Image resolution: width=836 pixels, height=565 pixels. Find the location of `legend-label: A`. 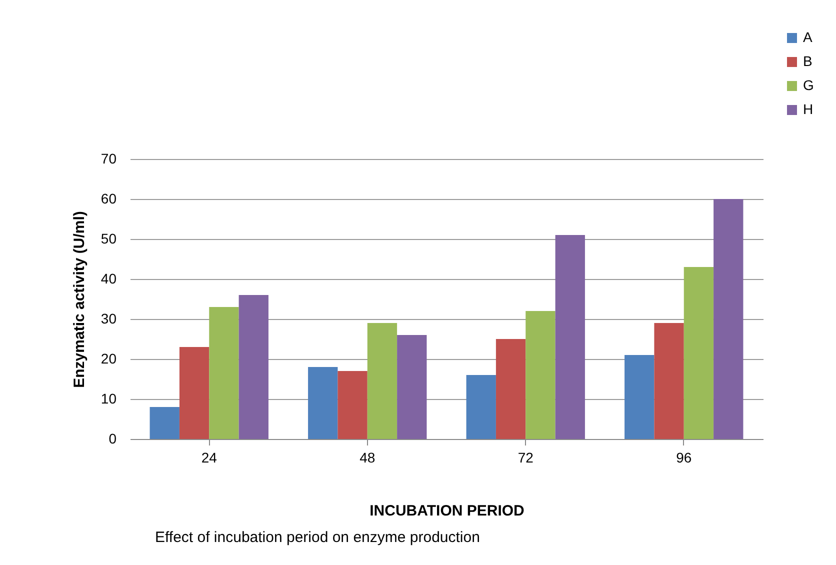

legend-label: A is located at coordinates (808, 37).